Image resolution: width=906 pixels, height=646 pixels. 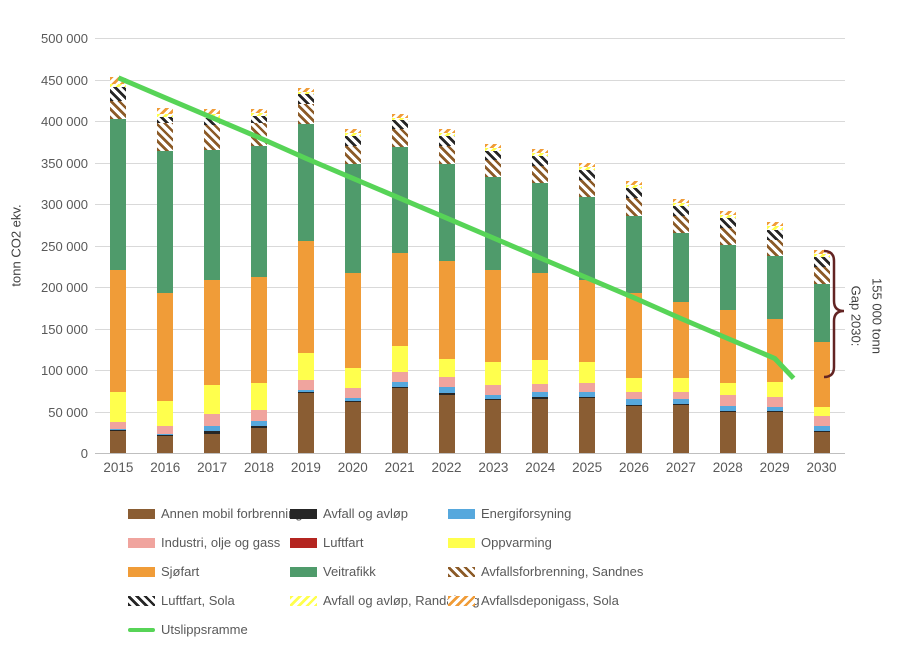 I want to click on y-axis-title: tonn CO2 ekv., so click(x=16, y=245).